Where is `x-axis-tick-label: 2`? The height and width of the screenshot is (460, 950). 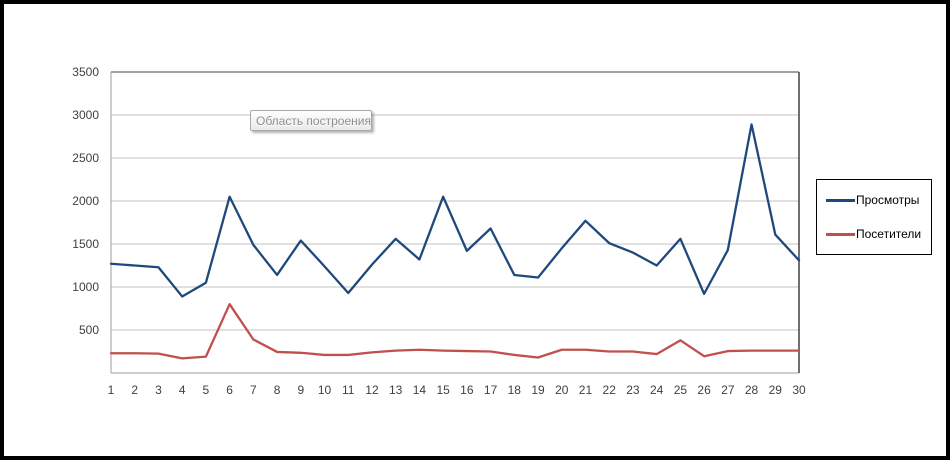 x-axis-tick-label: 2 is located at coordinates (134, 390).